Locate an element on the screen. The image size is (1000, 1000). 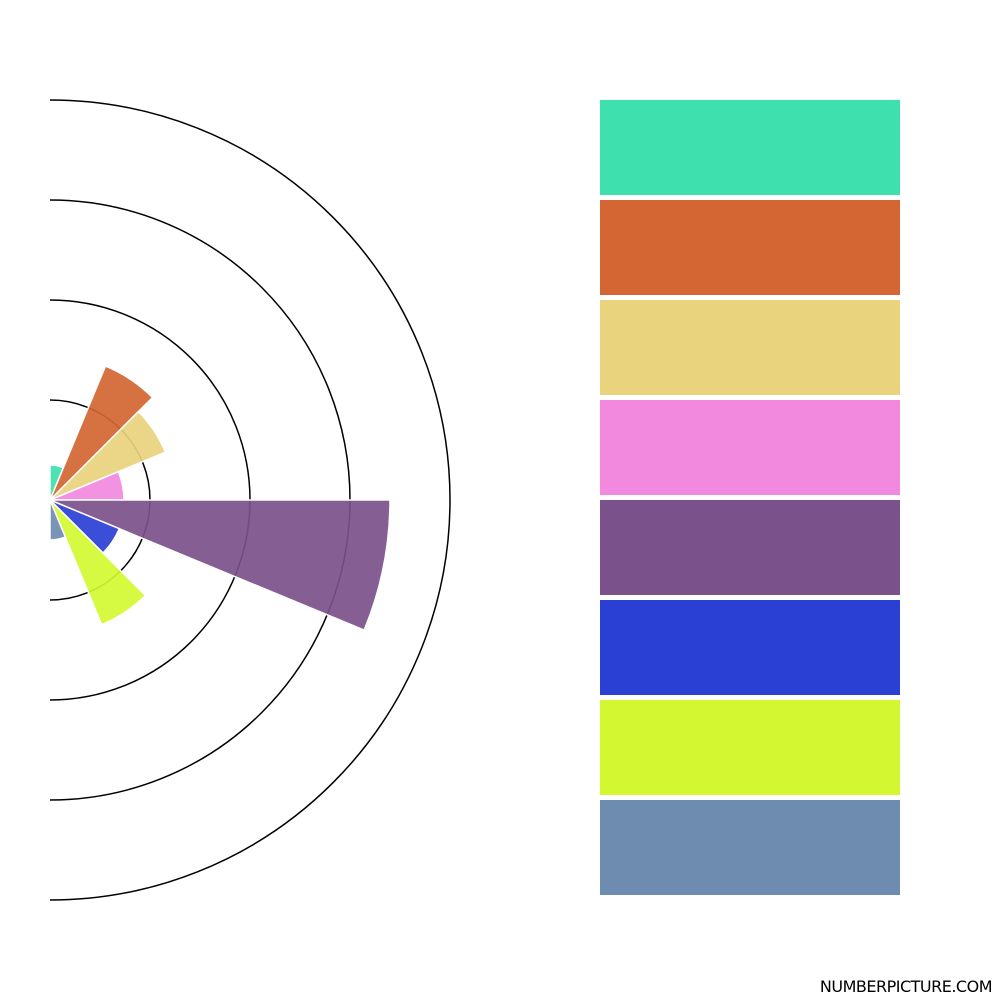
watermark: NUMBERPICTURE.COM is located at coordinates (906, 986).